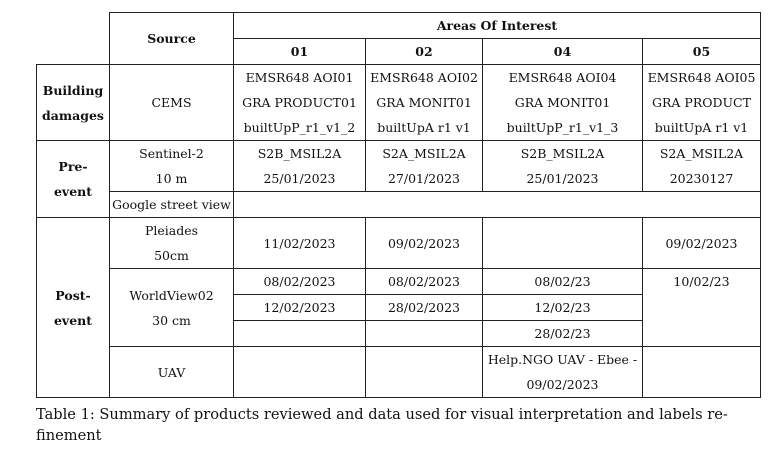 This screenshot has width=772, height=462. Describe the element at coordinates (701, 372) in the screenshot. I see `uav-aoi-05-empty` at that location.